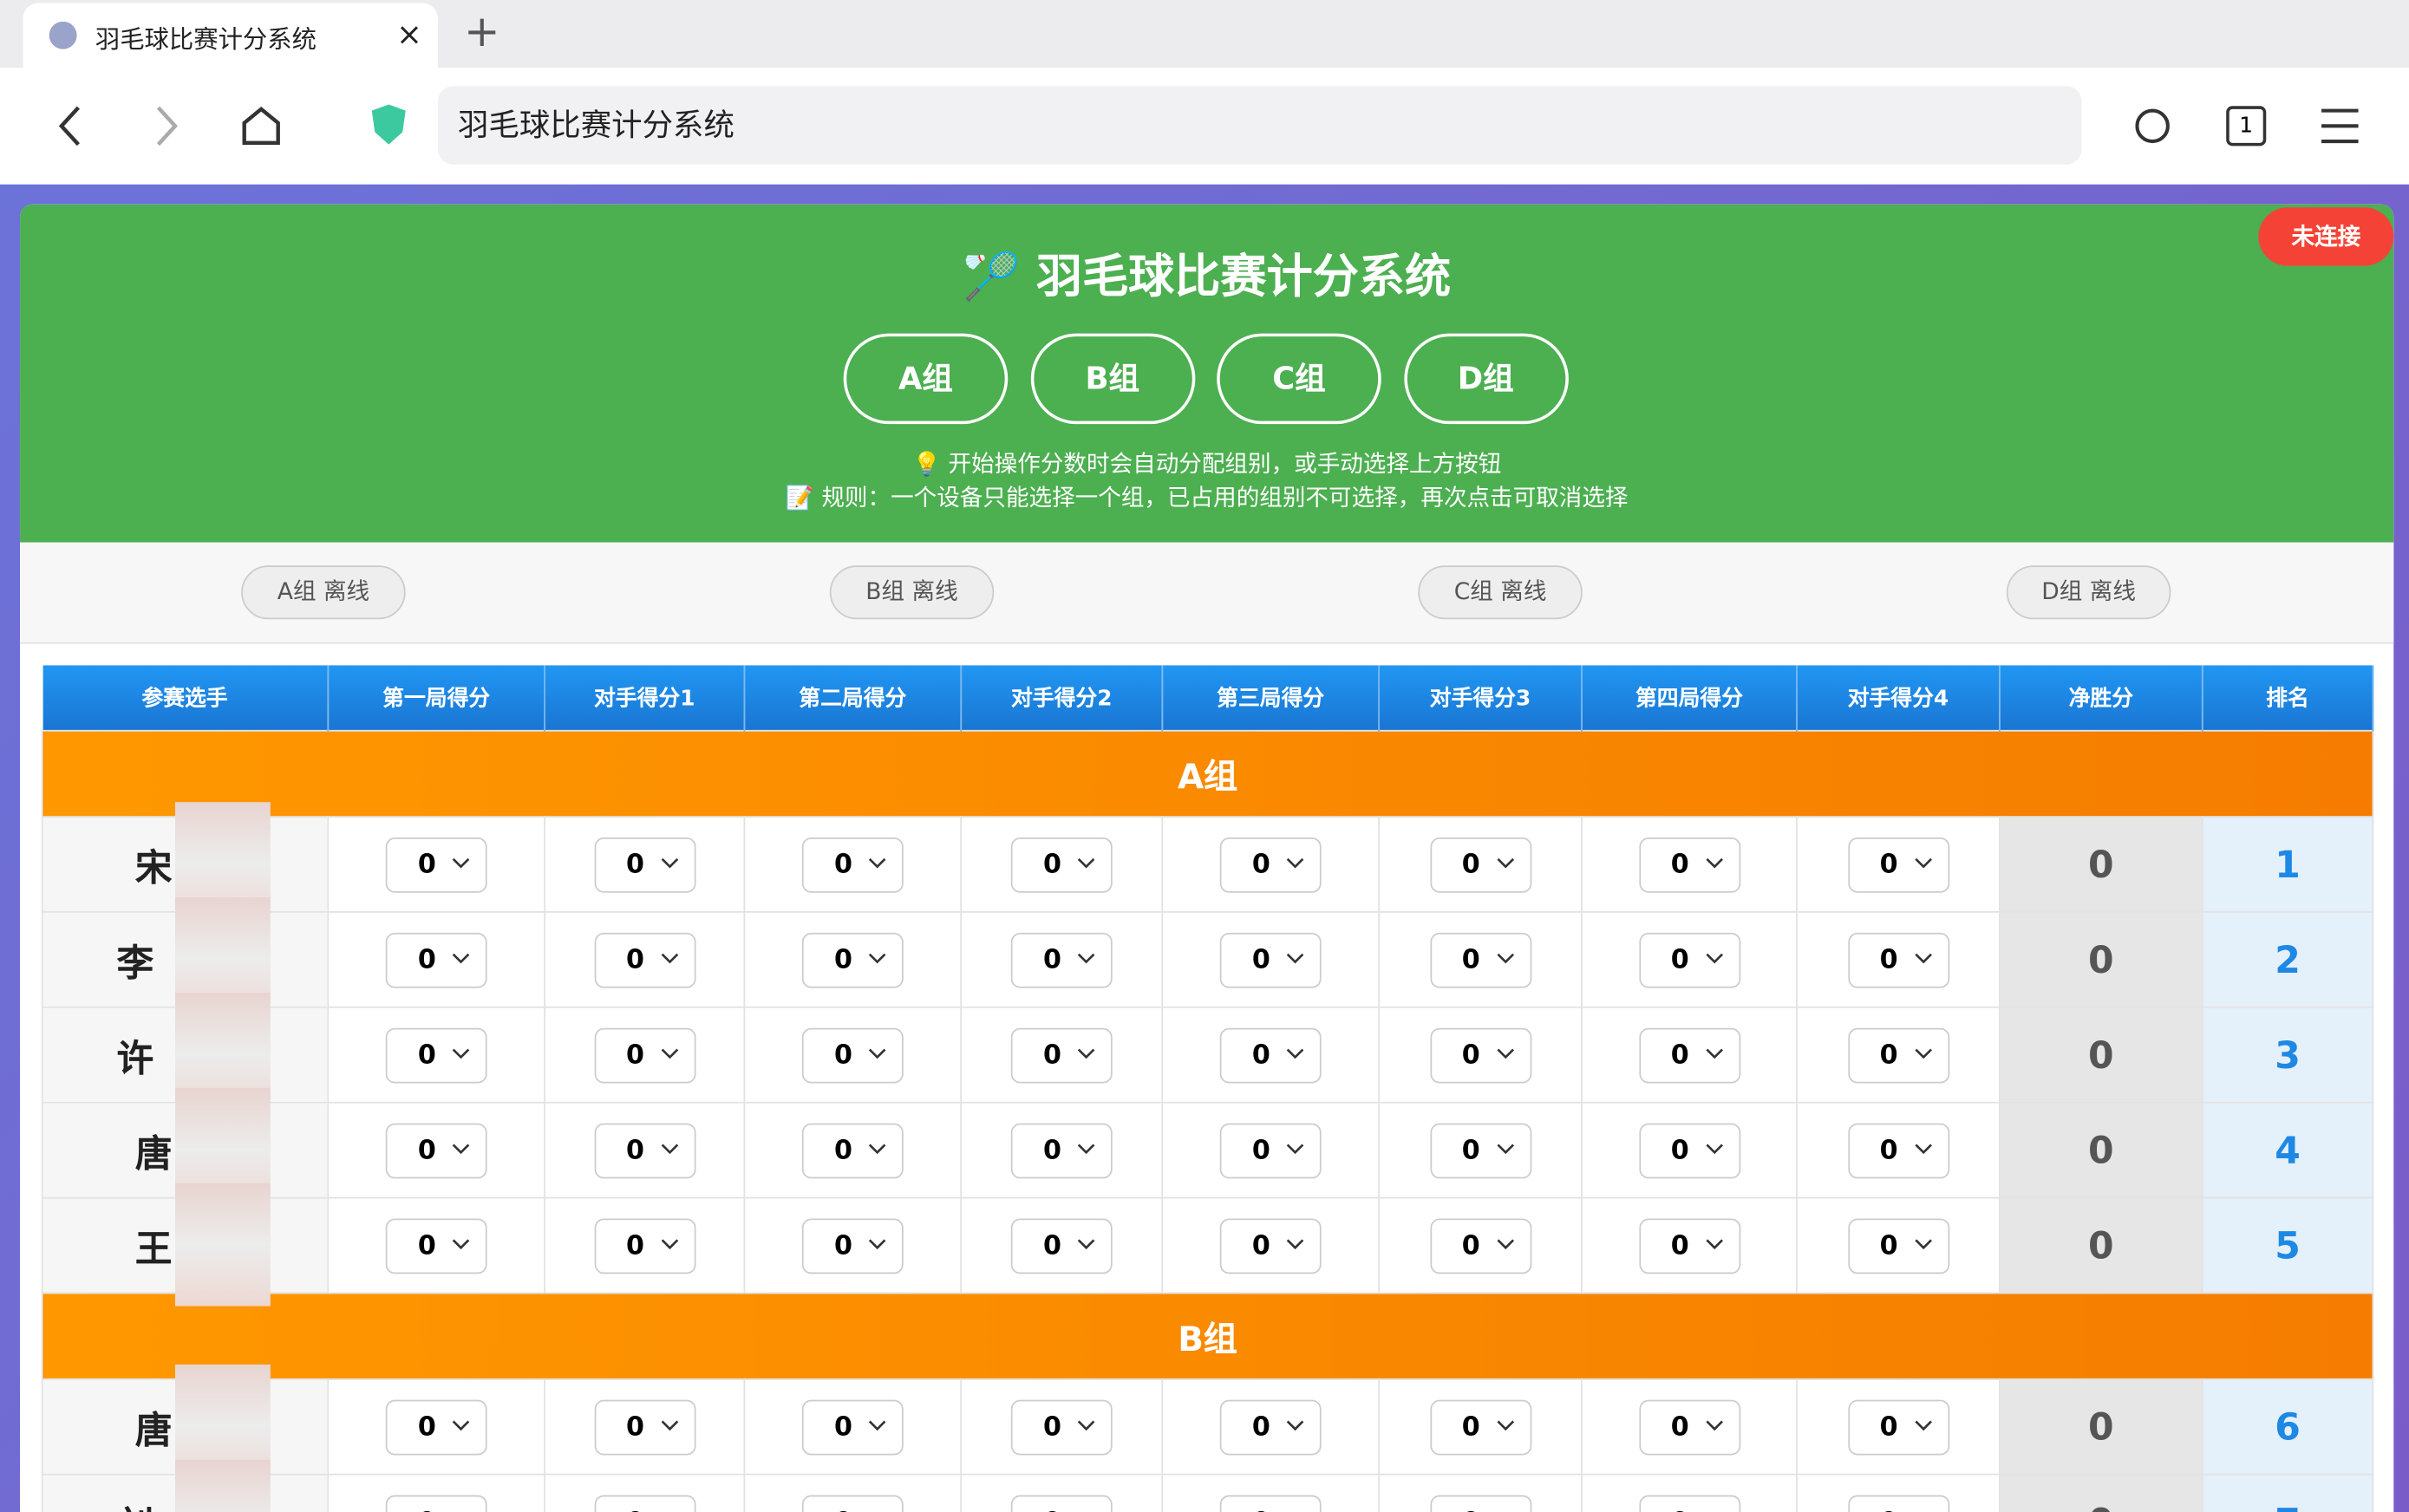 This screenshot has height=1512, width=2409. I want to click on home, so click(261, 126).